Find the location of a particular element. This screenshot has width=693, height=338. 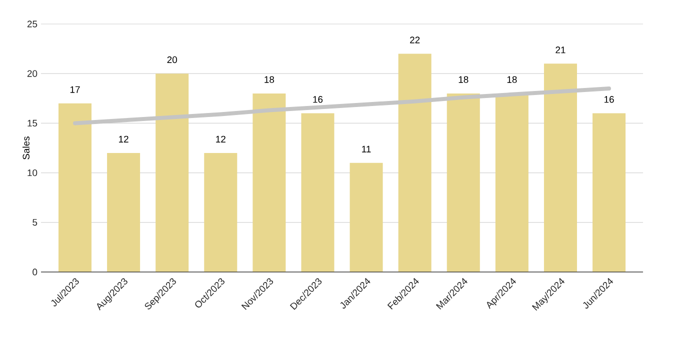

data-label: 21 is located at coordinates (561, 50).